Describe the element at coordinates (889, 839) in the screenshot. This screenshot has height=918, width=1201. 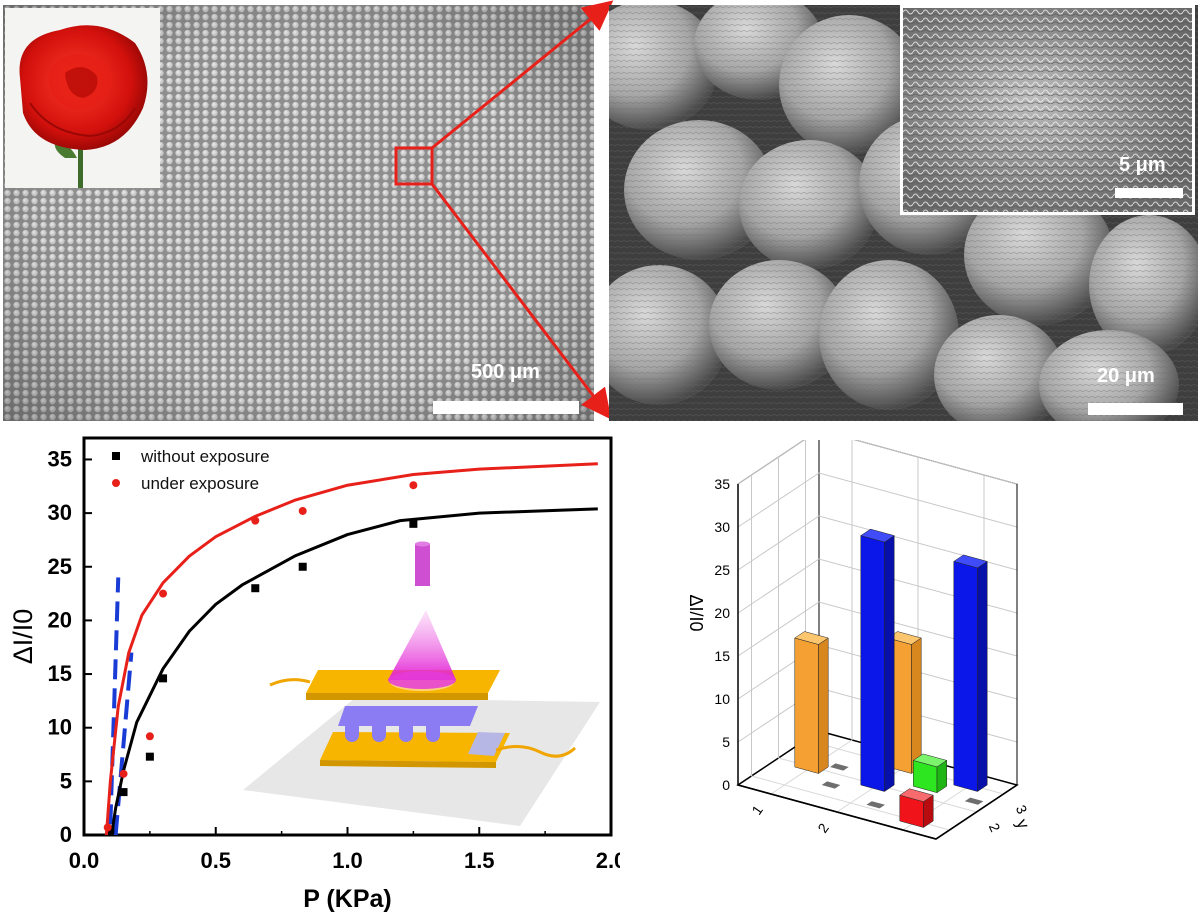
I see `x-tick-label: 3` at that location.